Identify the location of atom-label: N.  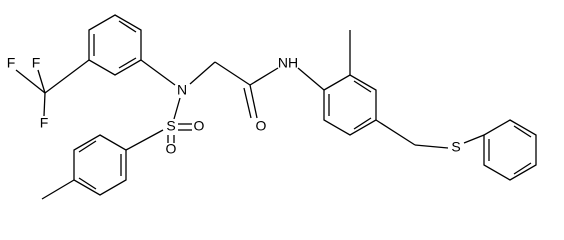
(182, 90).